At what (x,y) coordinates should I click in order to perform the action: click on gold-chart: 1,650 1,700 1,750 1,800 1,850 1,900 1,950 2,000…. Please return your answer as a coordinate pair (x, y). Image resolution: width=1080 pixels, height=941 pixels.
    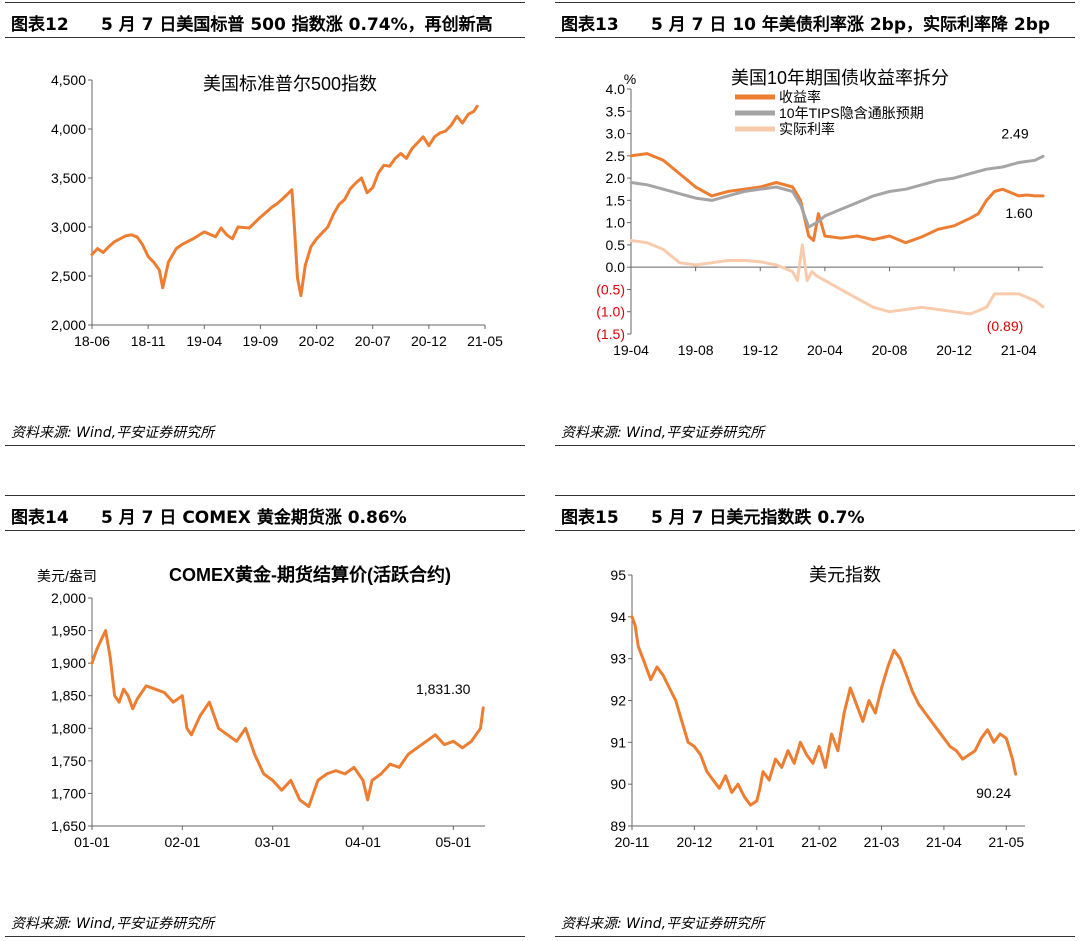
    Looking at the image, I should click on (261, 707).